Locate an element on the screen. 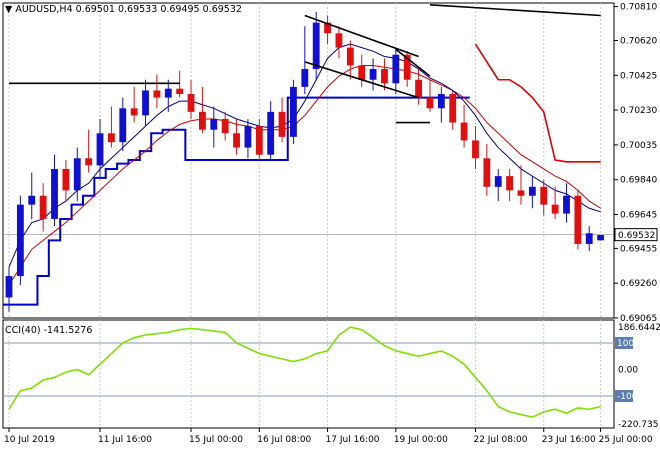  price-tick-label: 0.69260 is located at coordinates (638, 284).